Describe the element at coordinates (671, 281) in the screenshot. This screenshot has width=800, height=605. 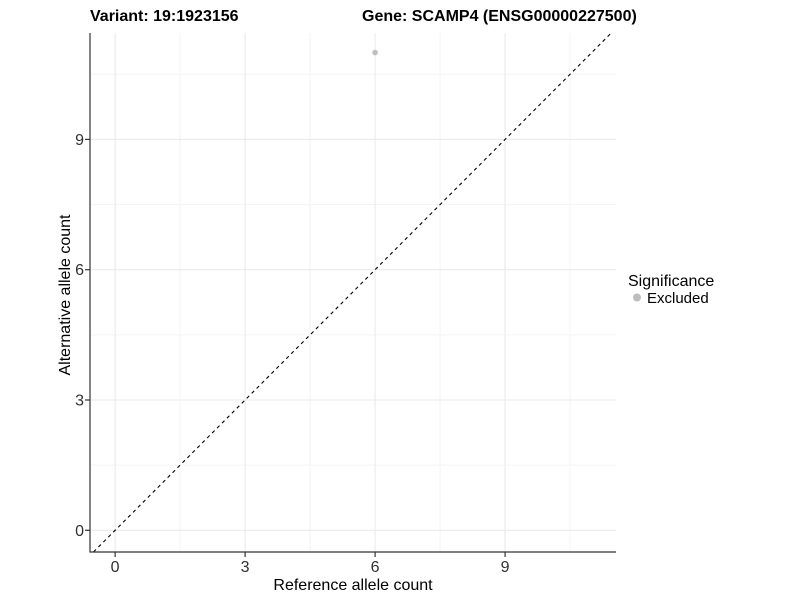
I see `legend-title: Significance` at that location.